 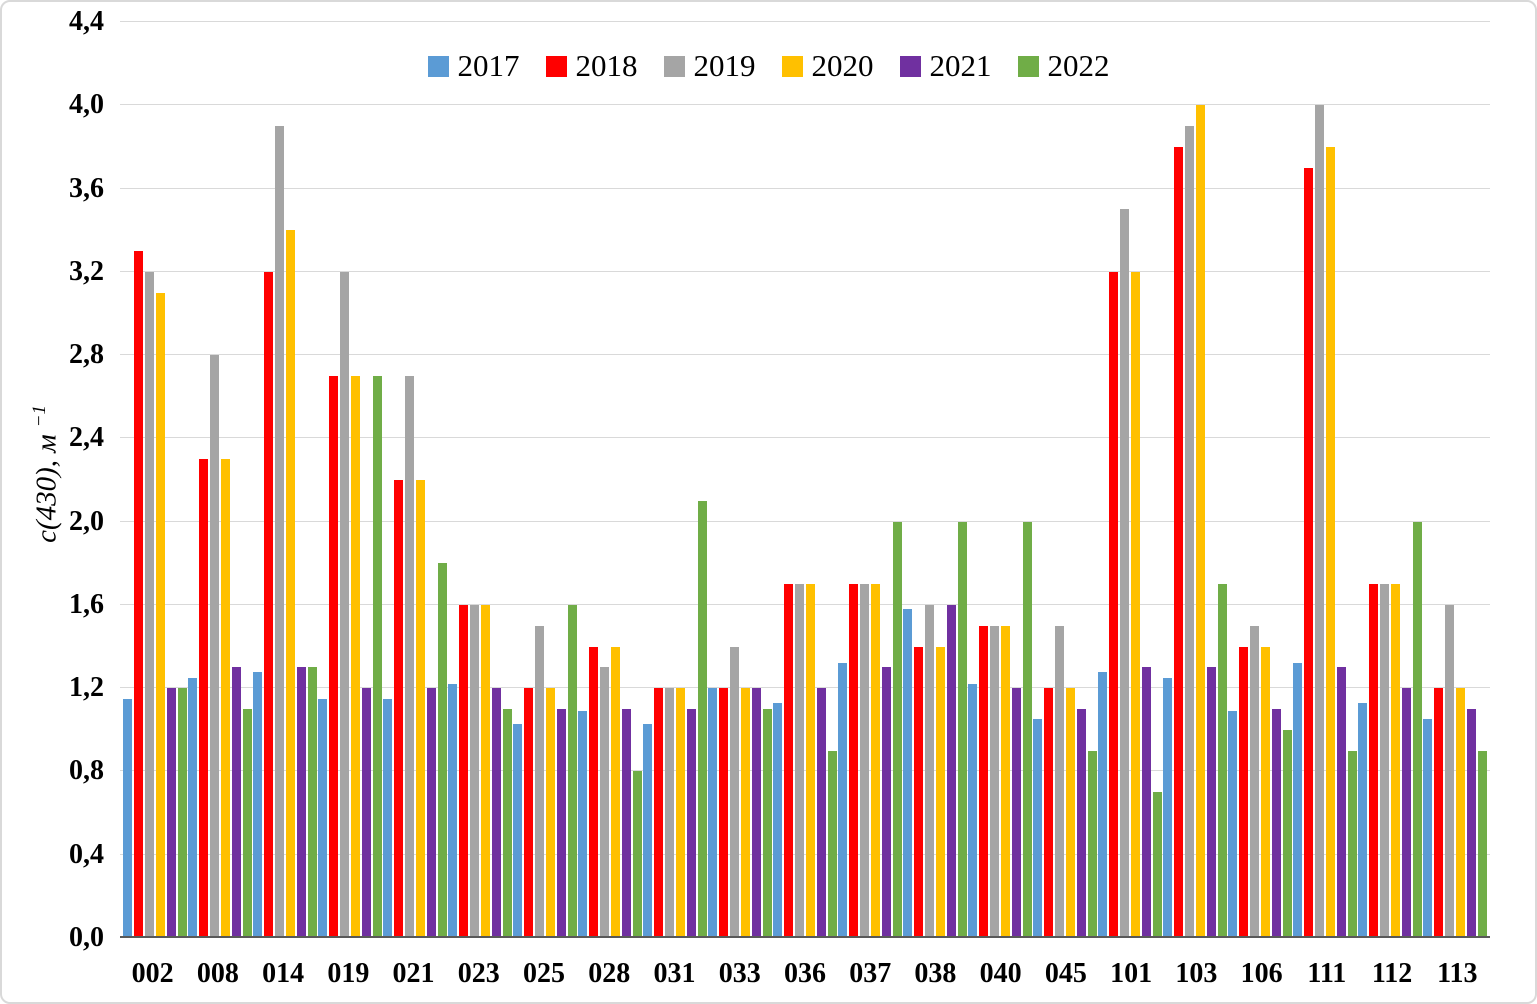 What do you see at coordinates (152, 973) in the screenshot?
I see `x-tick-label: 002` at bounding box center [152, 973].